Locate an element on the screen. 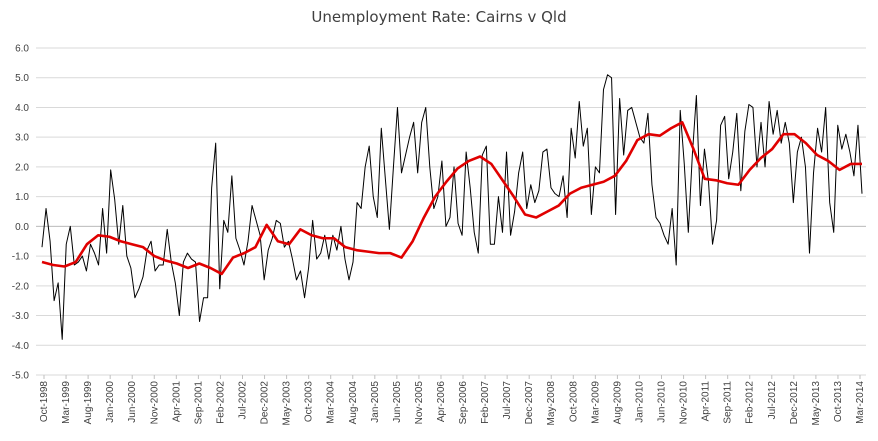 The height and width of the screenshot is (441, 878). y-tick-label: -1.0 is located at coordinates (21, 257).